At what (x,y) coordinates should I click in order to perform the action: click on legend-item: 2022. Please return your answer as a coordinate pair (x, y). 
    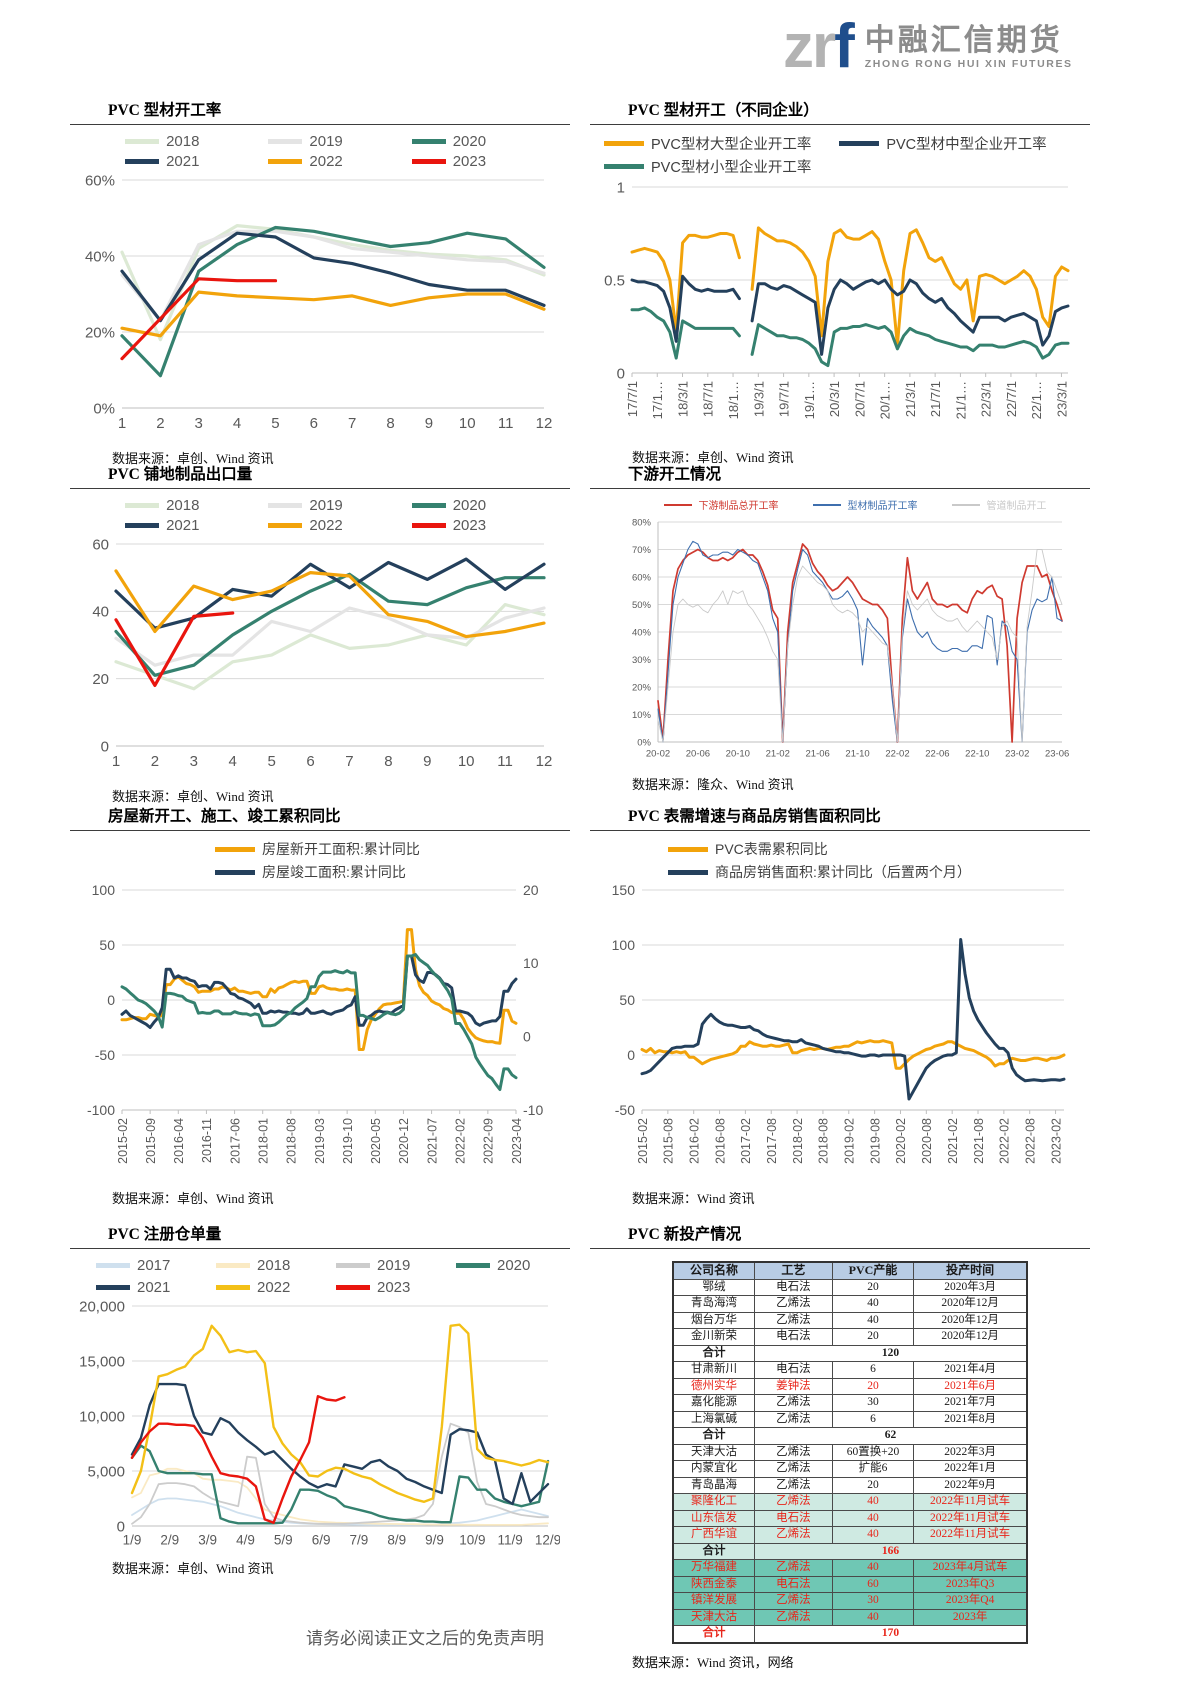
    Looking at the image, I should click on (264, 1287).